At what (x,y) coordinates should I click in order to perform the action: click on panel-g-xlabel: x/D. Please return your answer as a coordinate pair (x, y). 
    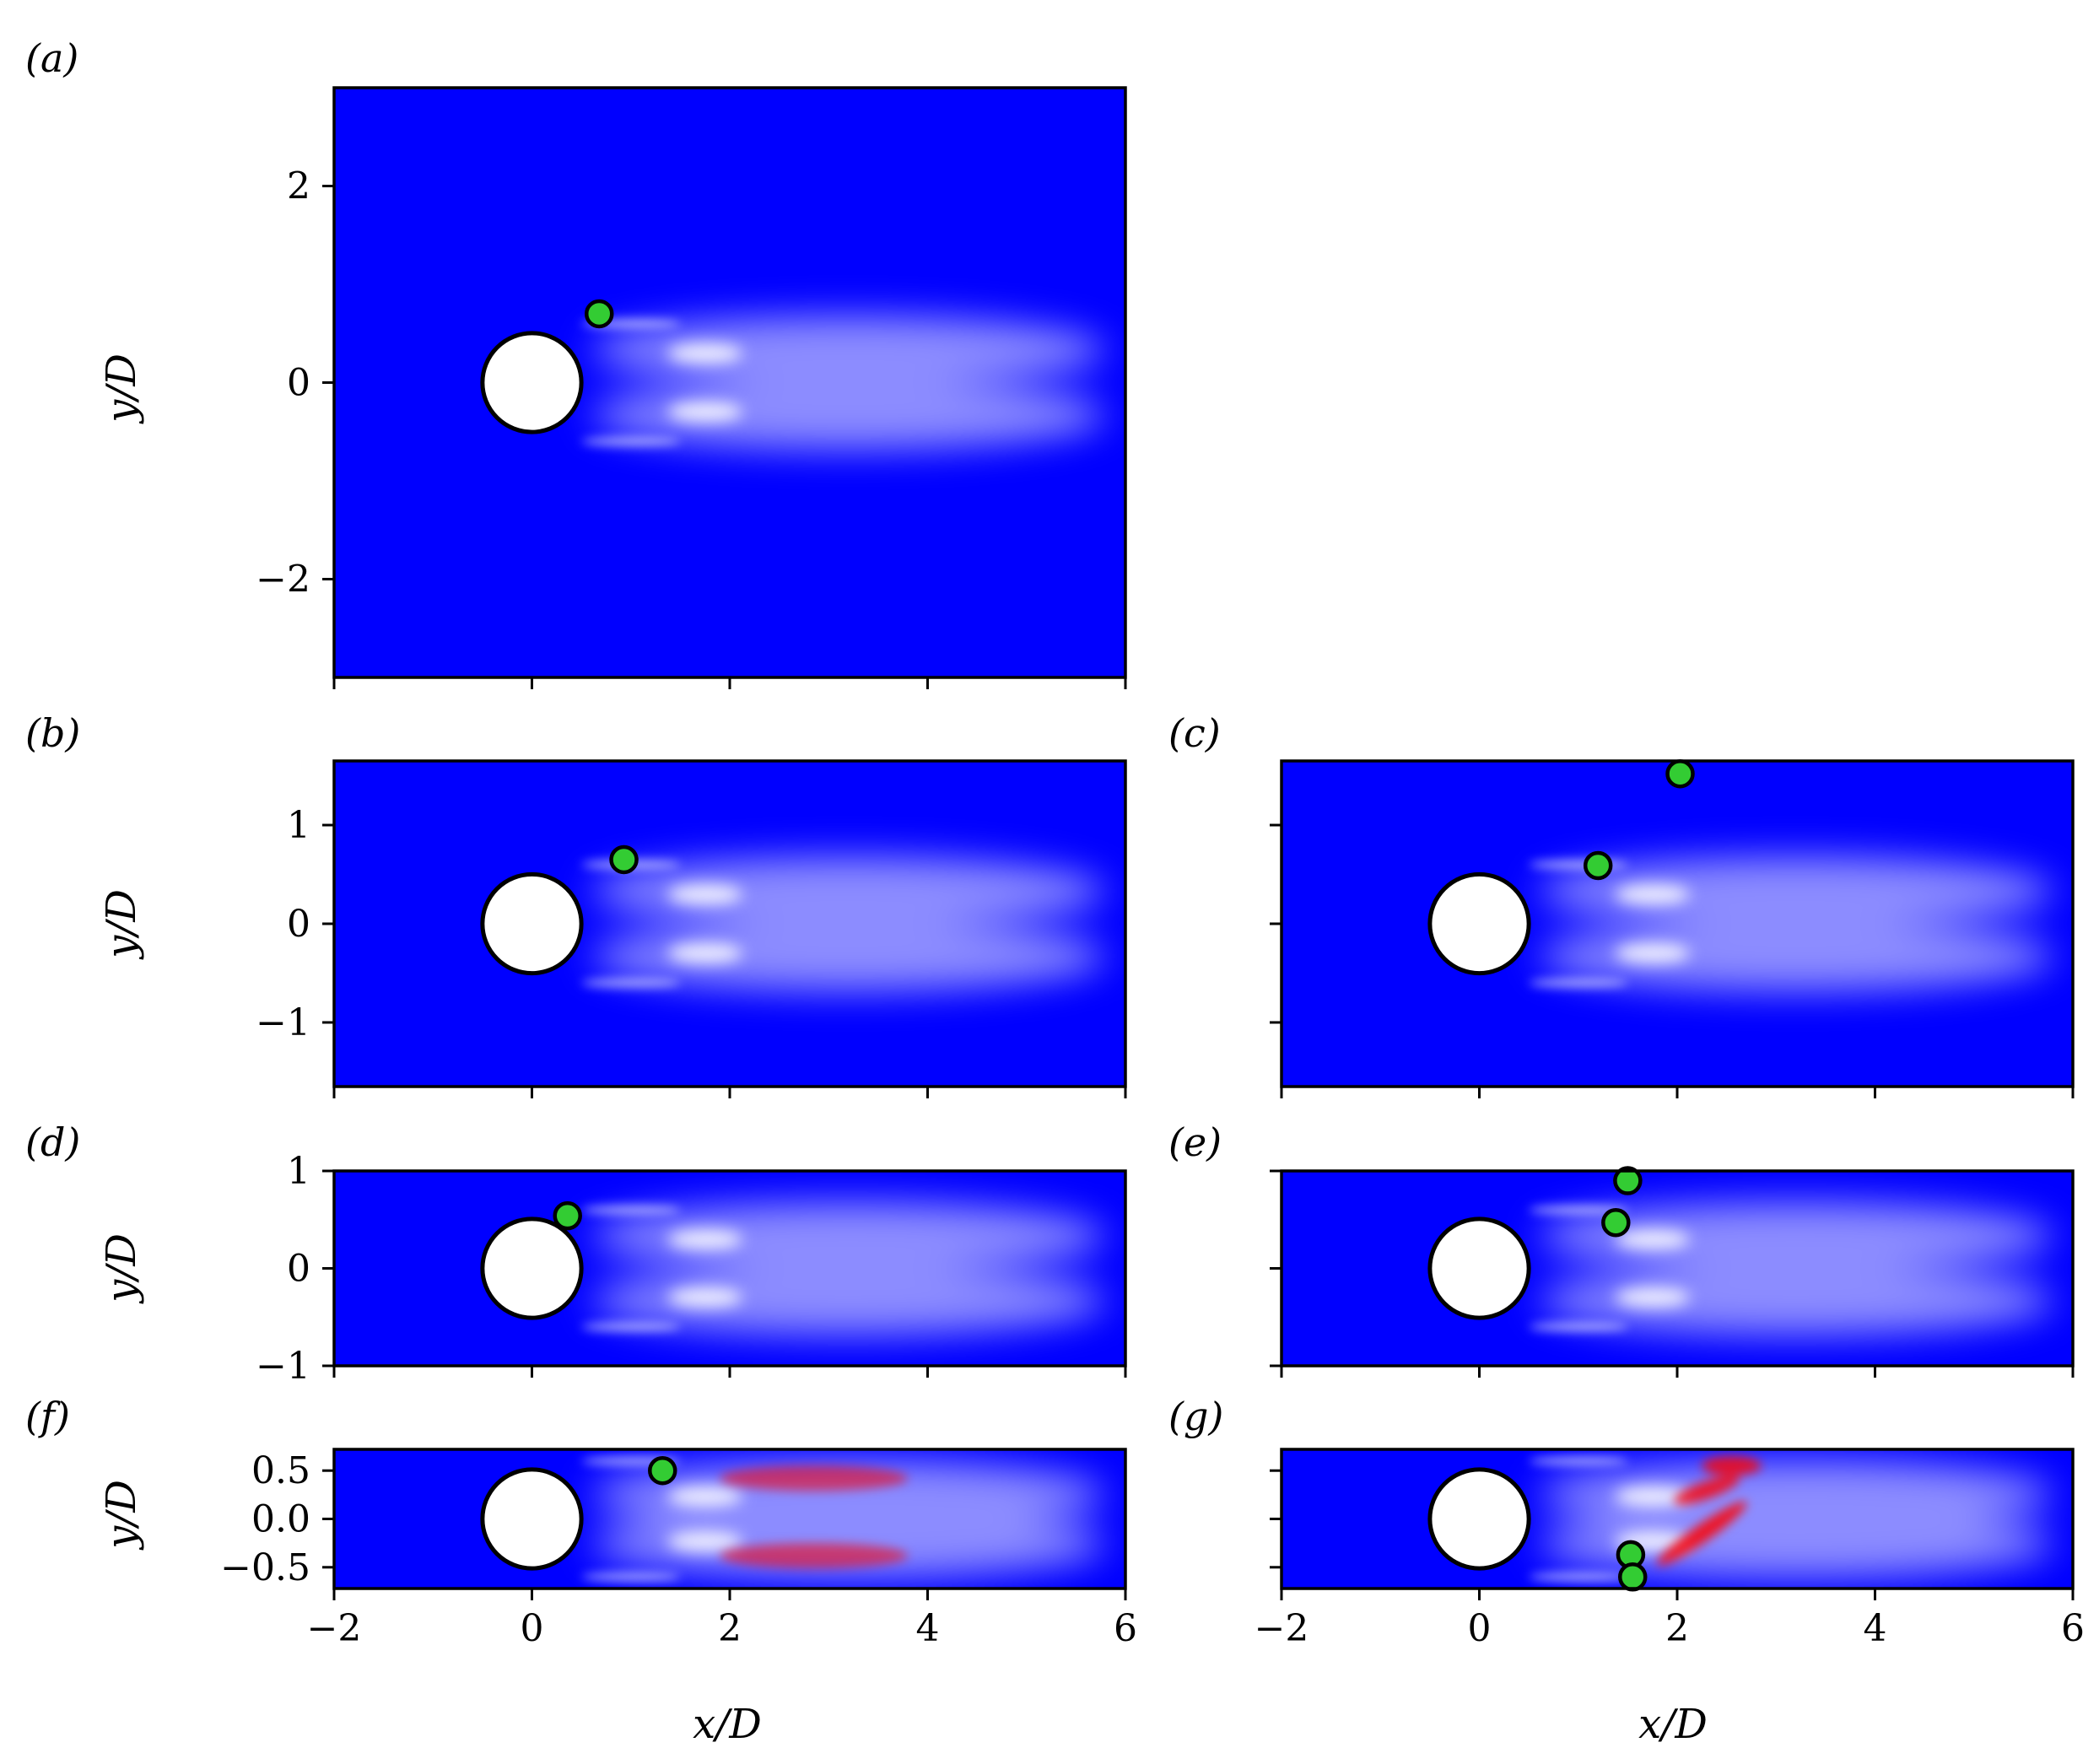
    Looking at the image, I should click on (1673, 1724).